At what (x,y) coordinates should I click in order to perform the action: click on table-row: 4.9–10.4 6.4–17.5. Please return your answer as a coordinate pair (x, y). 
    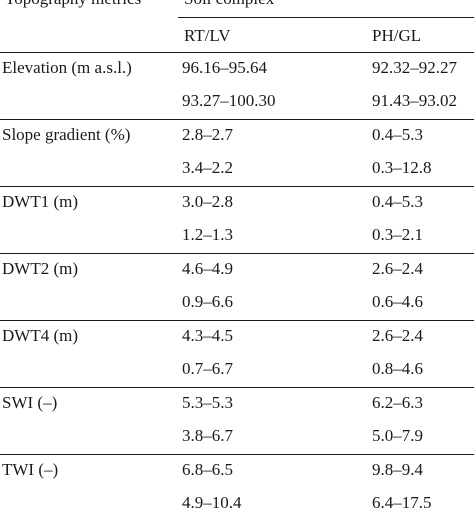
    Looking at the image, I should click on (237, 504).